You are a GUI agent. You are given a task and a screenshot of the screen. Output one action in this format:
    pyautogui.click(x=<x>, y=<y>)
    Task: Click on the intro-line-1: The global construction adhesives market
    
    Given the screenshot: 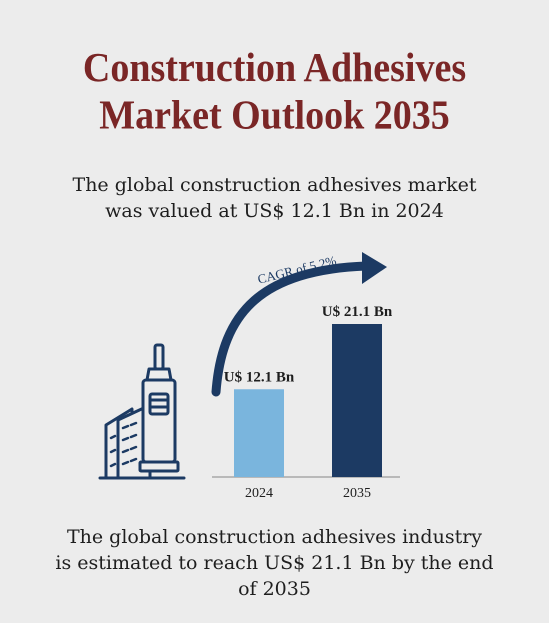 What is the action you would take?
    pyautogui.click(x=274, y=185)
    